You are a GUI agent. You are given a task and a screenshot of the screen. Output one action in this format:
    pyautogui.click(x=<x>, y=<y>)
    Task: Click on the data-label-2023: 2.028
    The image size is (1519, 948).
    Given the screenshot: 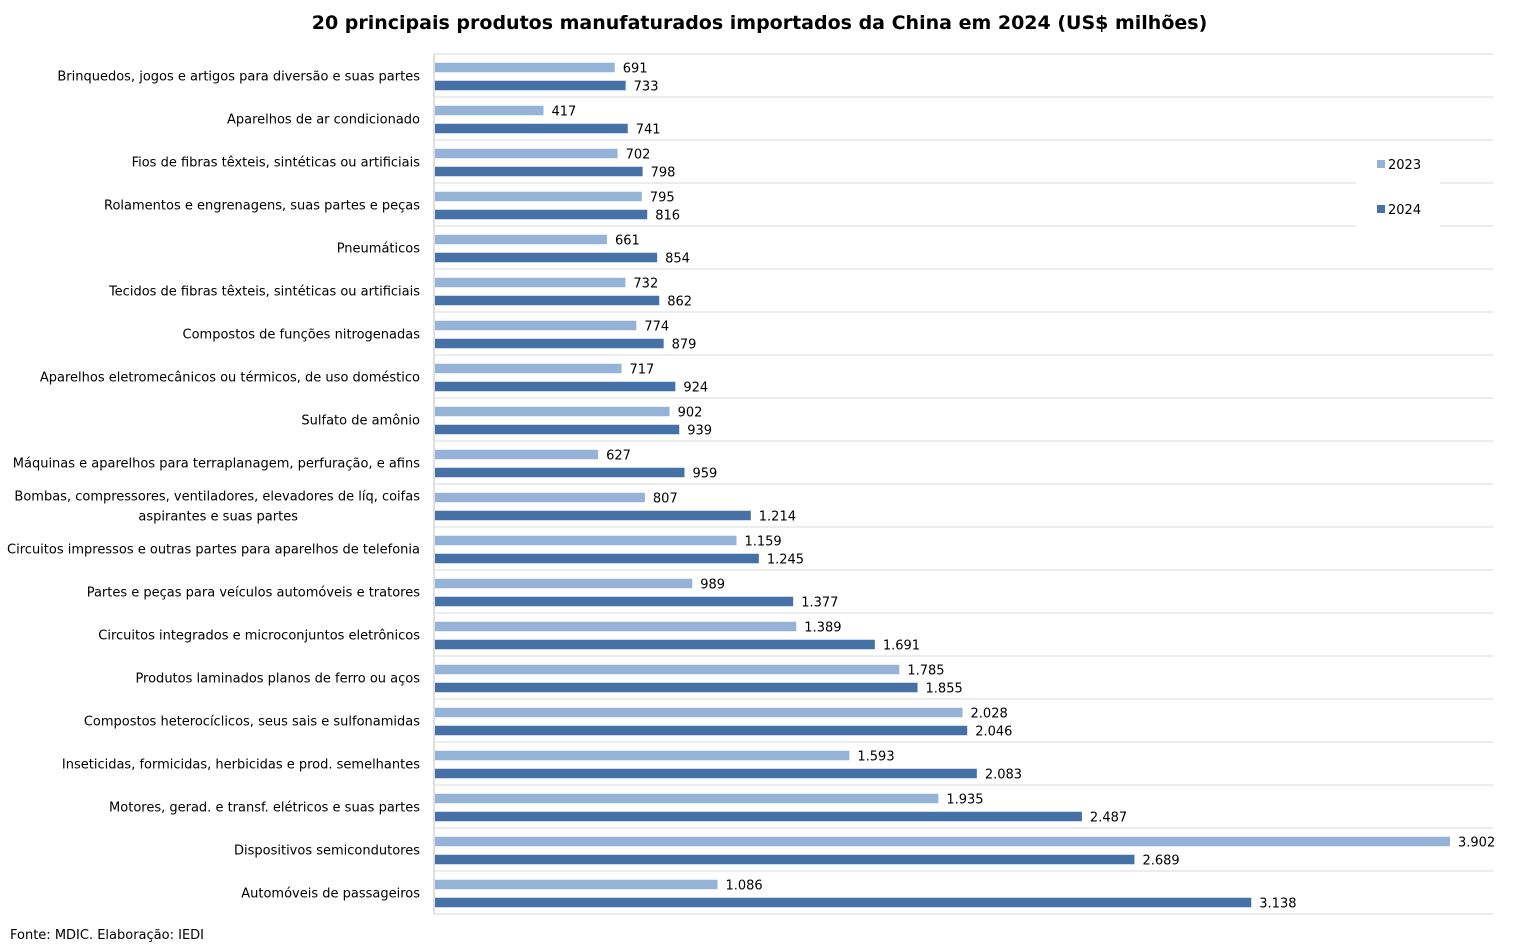 What is the action you would take?
    pyautogui.click(x=989, y=714)
    